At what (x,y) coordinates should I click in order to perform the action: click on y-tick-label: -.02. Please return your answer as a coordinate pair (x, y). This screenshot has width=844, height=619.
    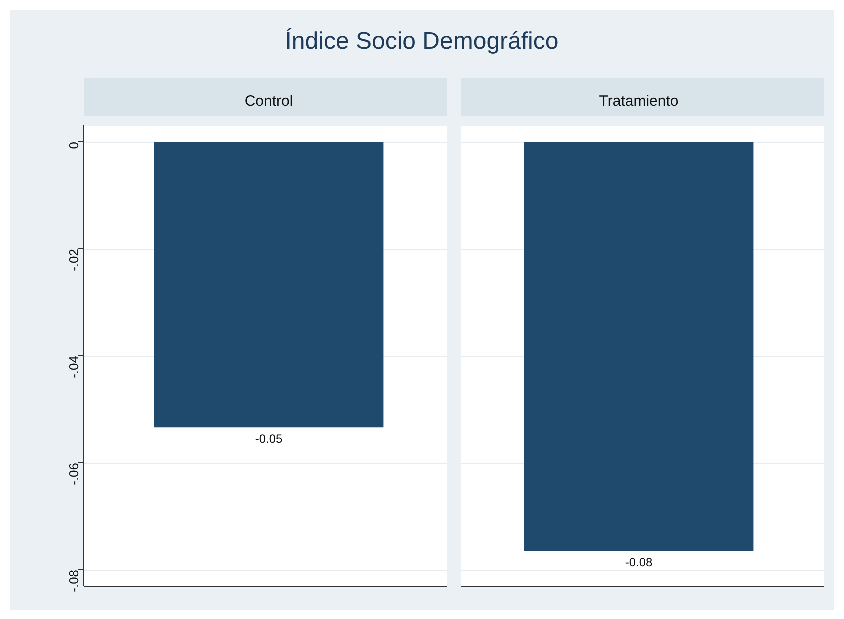
    Looking at the image, I should click on (74, 260).